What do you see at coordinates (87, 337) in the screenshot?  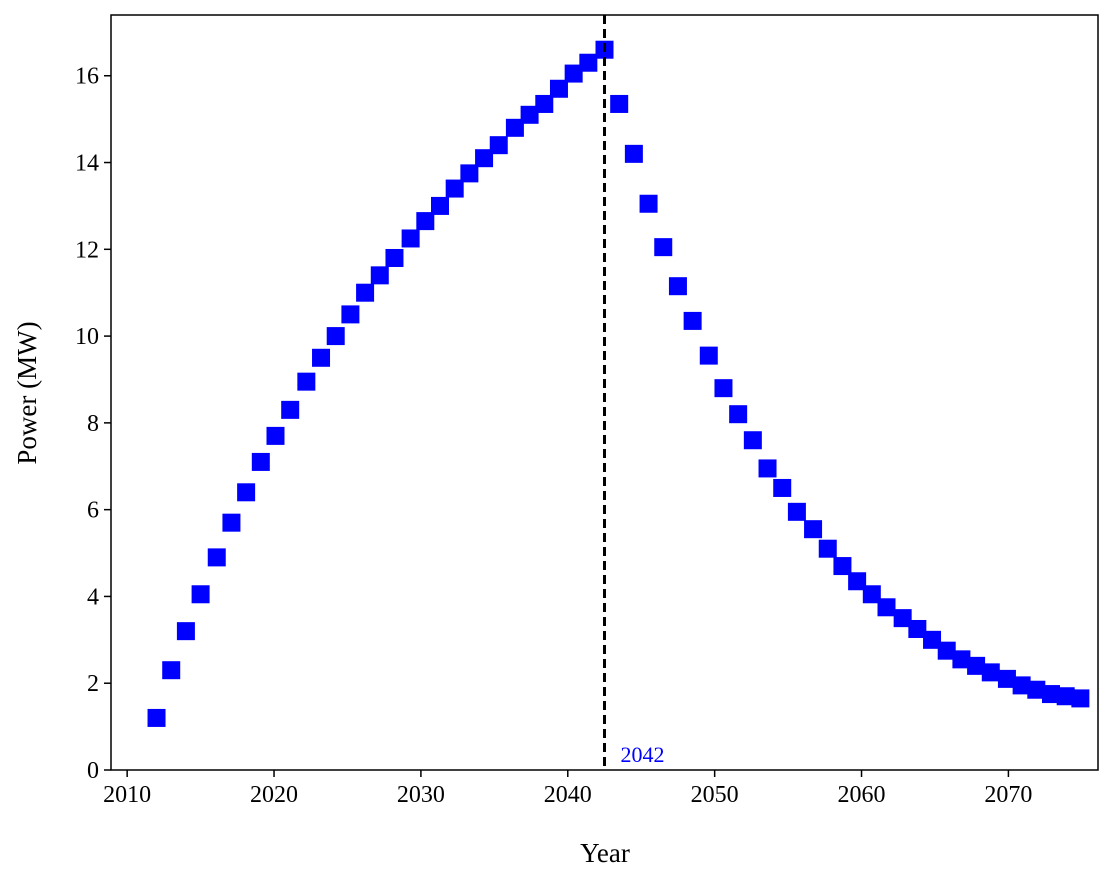 I see `y-tick-label: 10` at bounding box center [87, 337].